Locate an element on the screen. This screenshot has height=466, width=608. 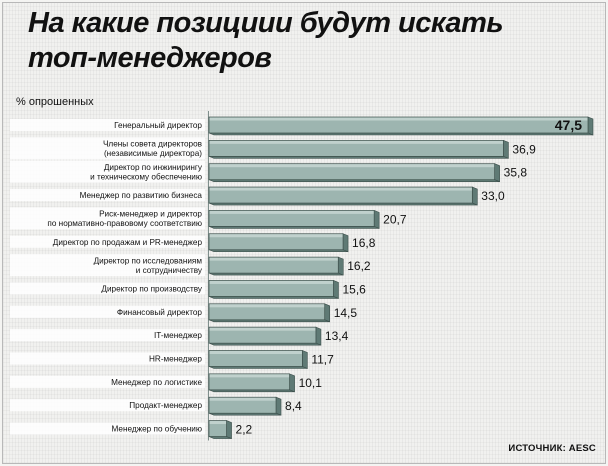
category-label-line: Директор по исследованиям is located at coordinates (148, 260).